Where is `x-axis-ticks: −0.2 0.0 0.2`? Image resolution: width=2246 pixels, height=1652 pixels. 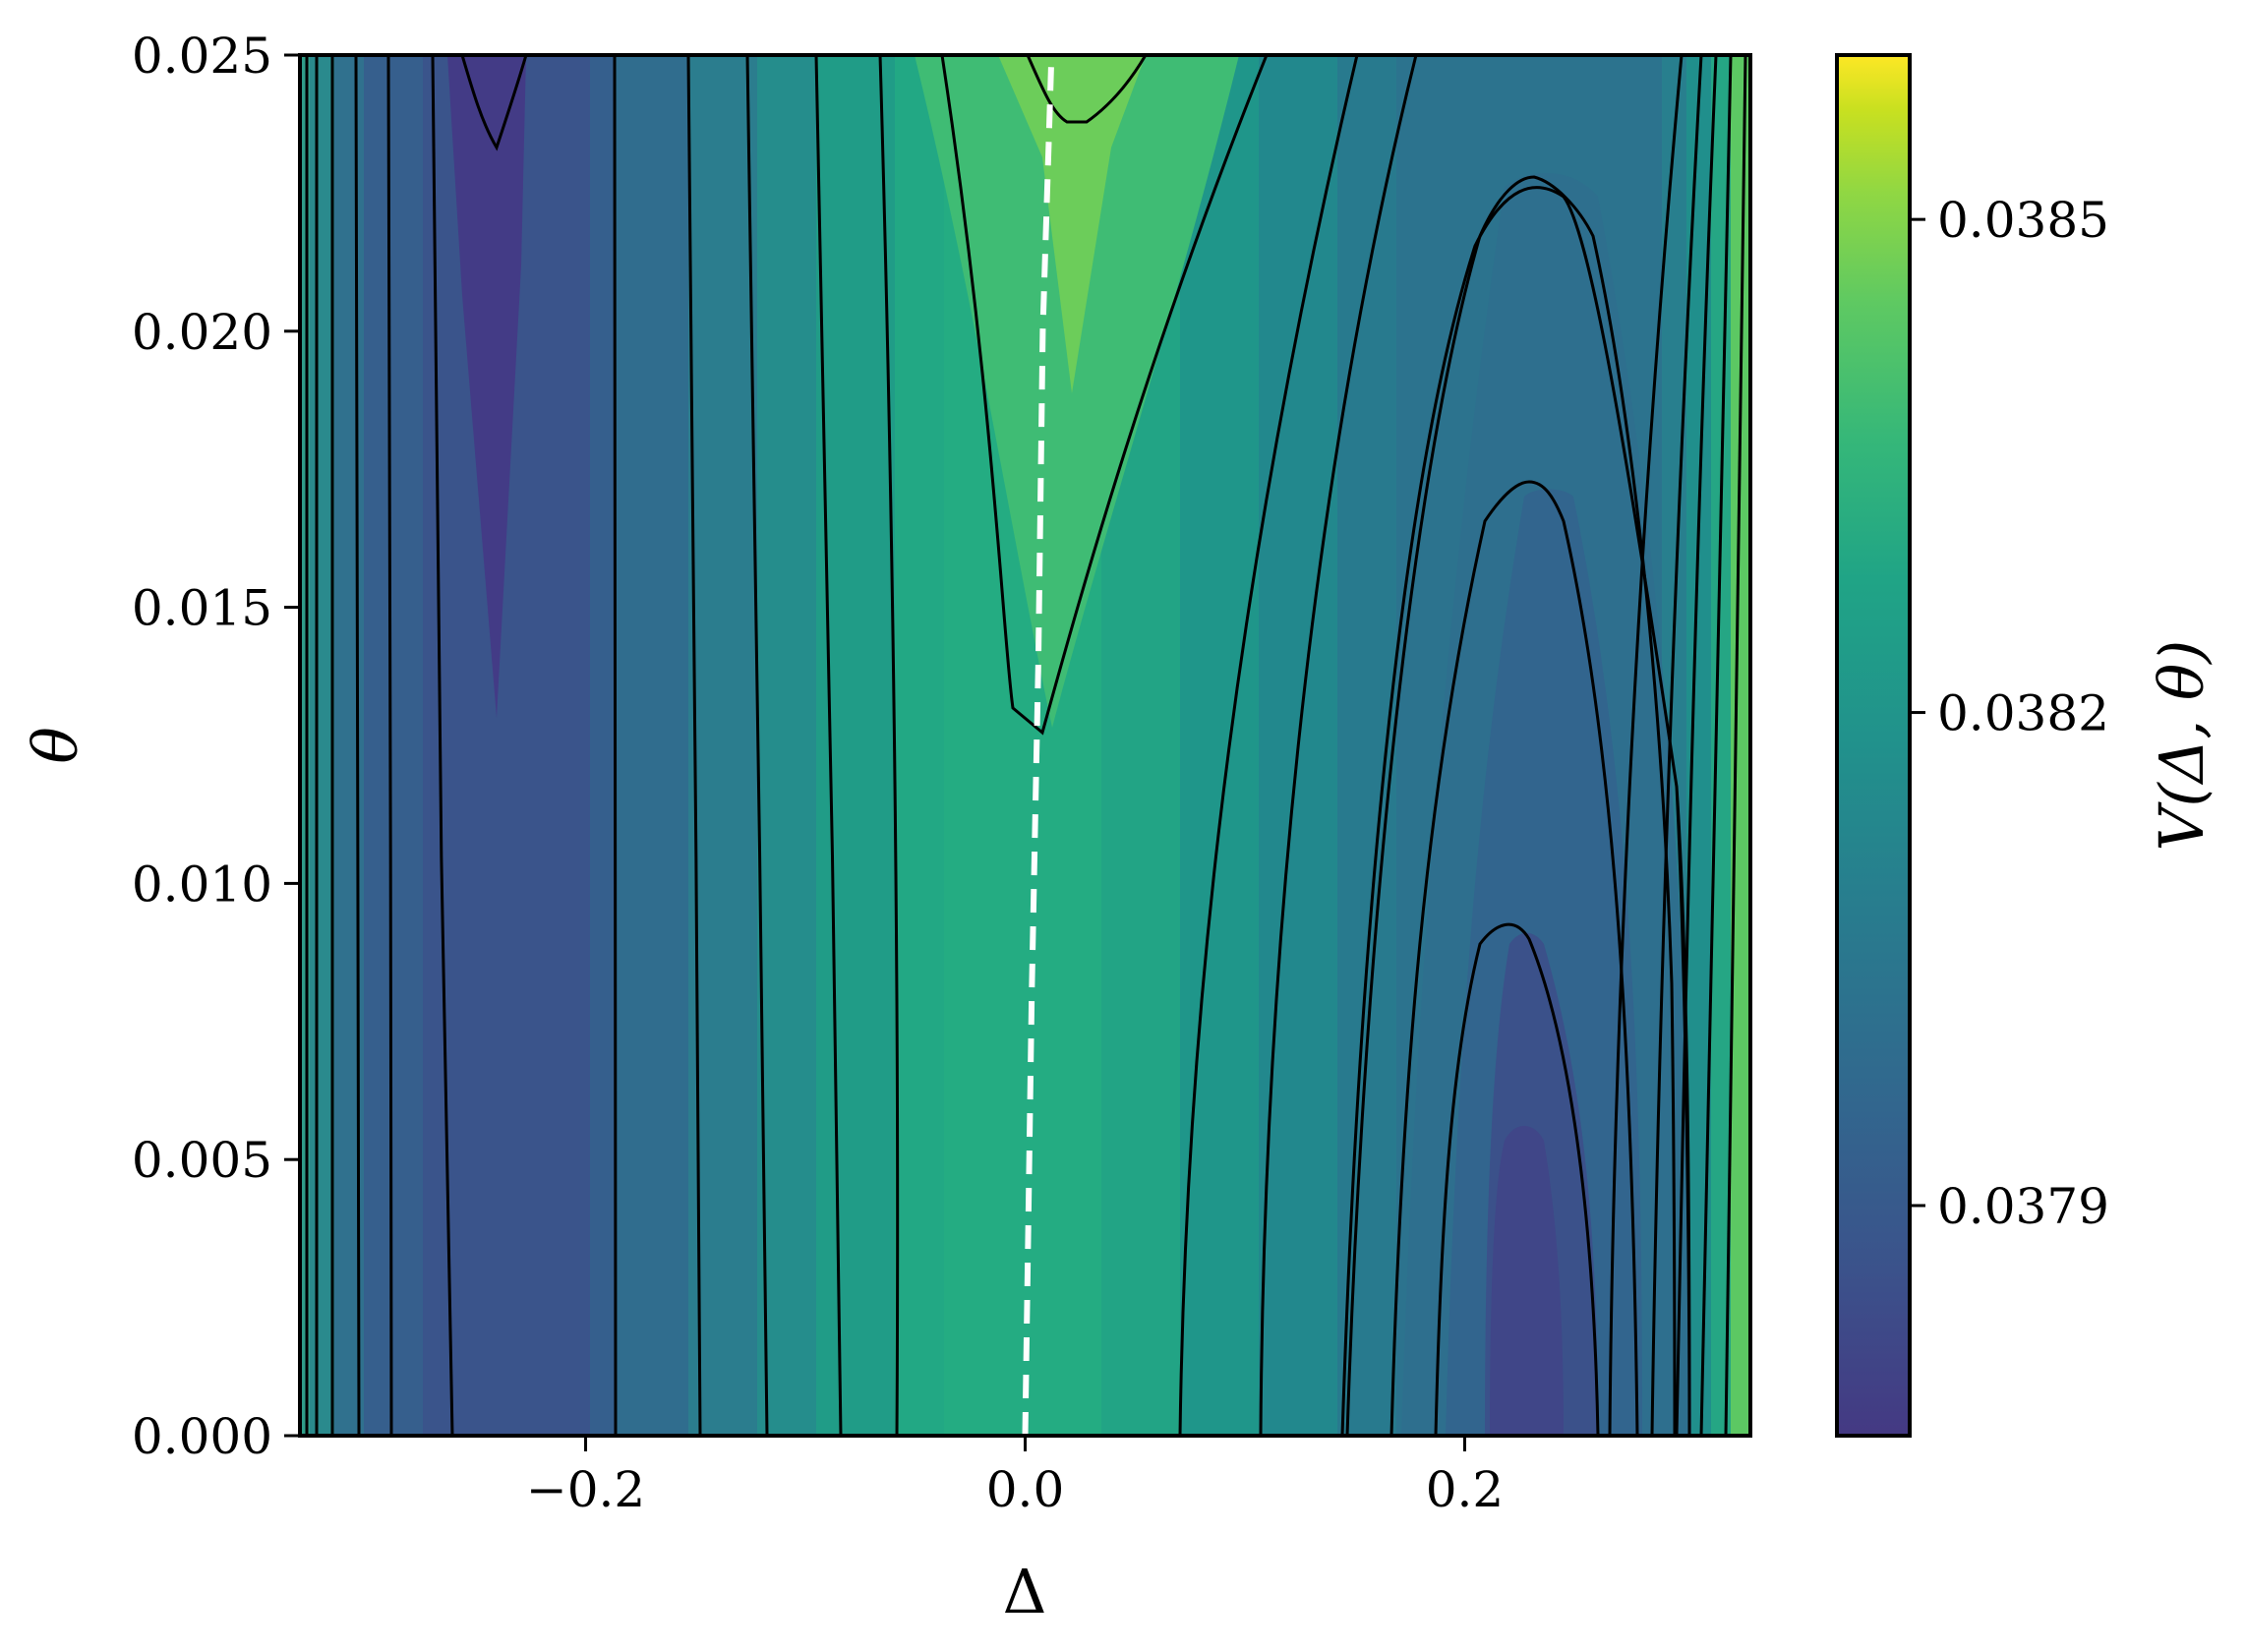 x-axis-ticks: −0.2 0.0 0.2 is located at coordinates (1015, 1477).